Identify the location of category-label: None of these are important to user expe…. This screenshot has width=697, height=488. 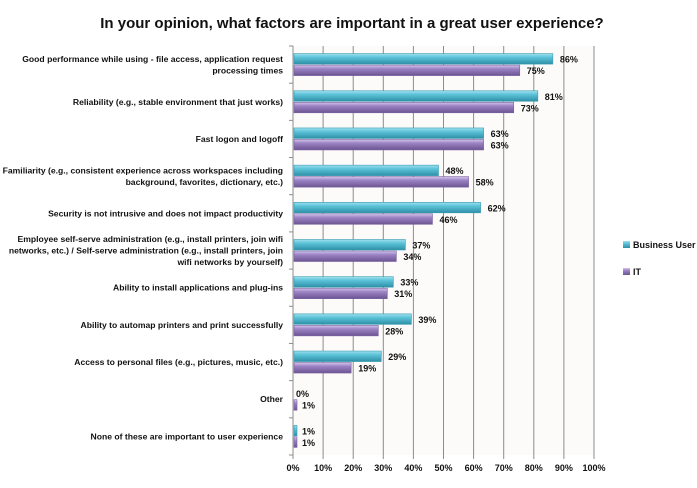
(187, 436).